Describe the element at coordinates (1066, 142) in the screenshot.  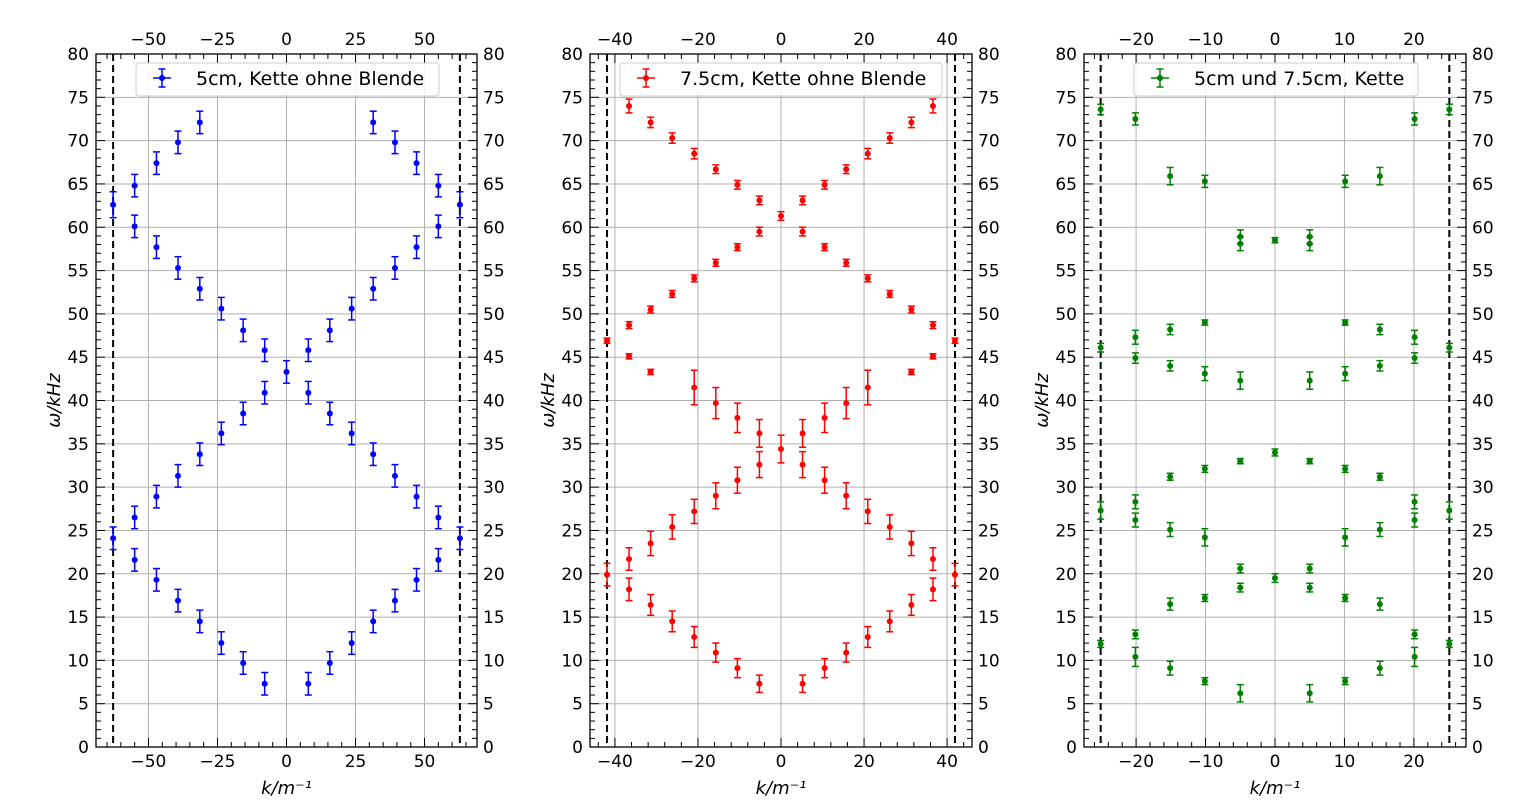
I see `y-tick-label-left: 70` at that location.